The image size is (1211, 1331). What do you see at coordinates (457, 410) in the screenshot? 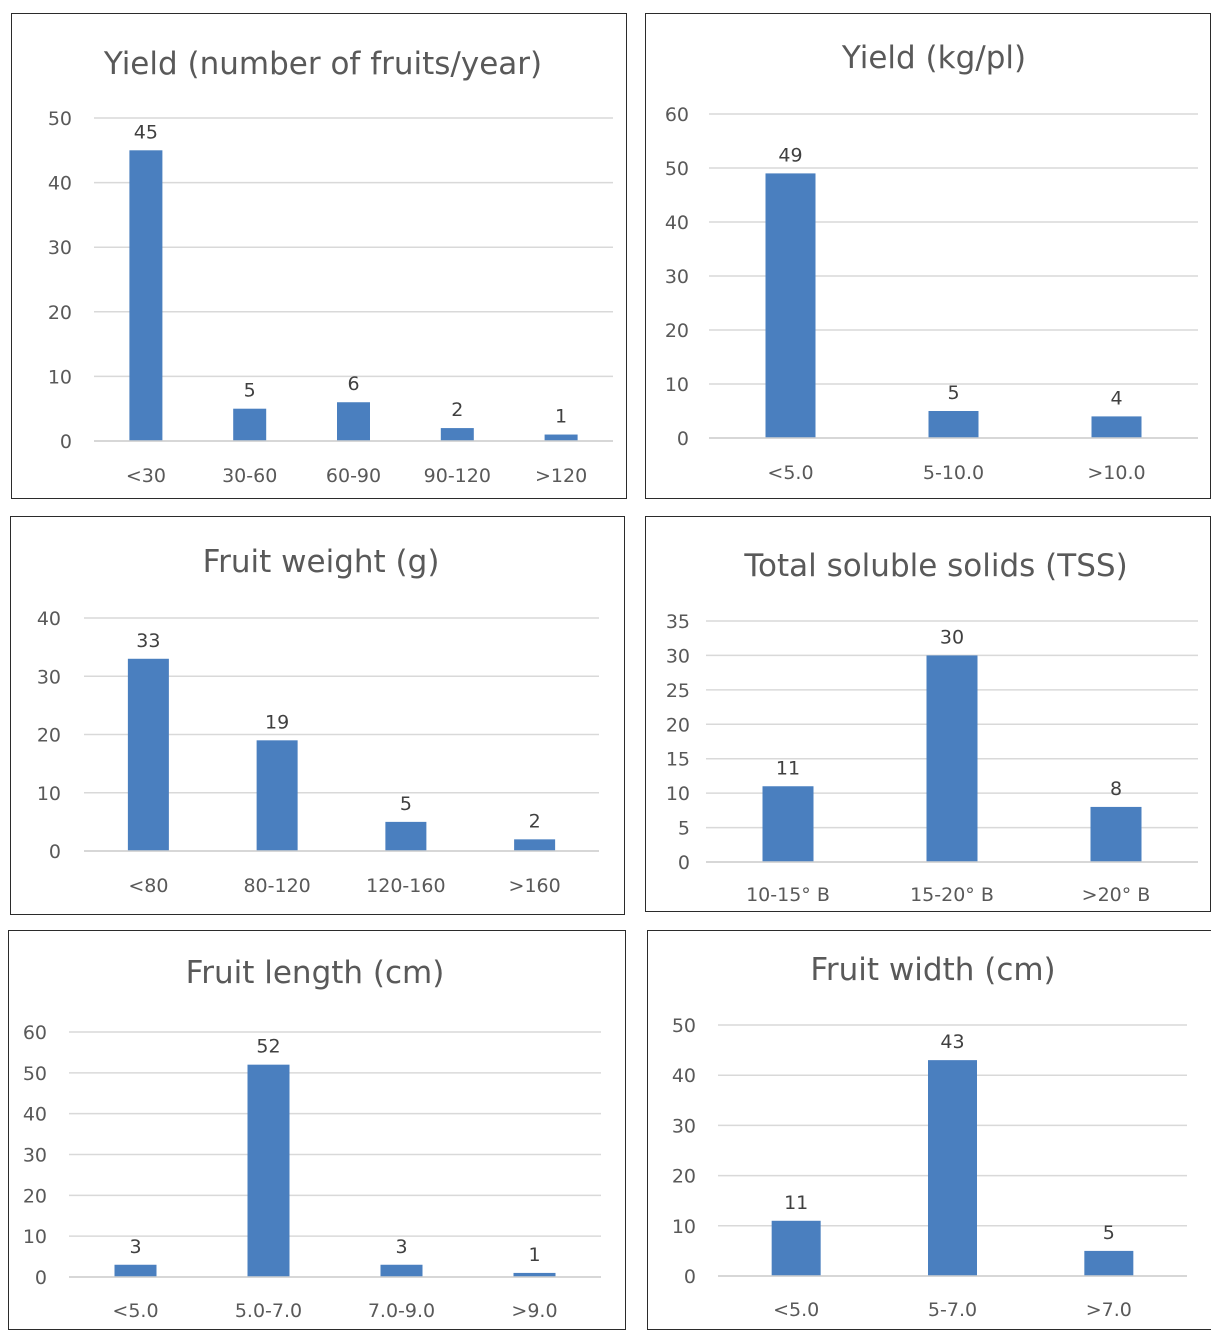
I see `yield-fruits-data-label: 2` at bounding box center [457, 410].